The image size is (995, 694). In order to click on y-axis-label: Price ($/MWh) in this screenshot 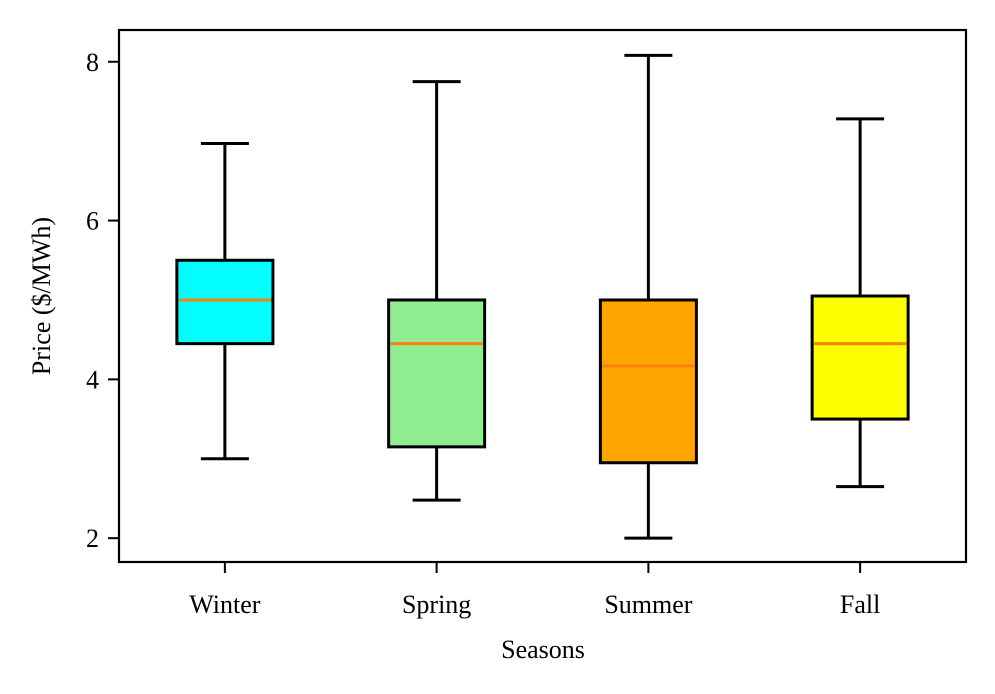, I will do `click(41, 296)`.